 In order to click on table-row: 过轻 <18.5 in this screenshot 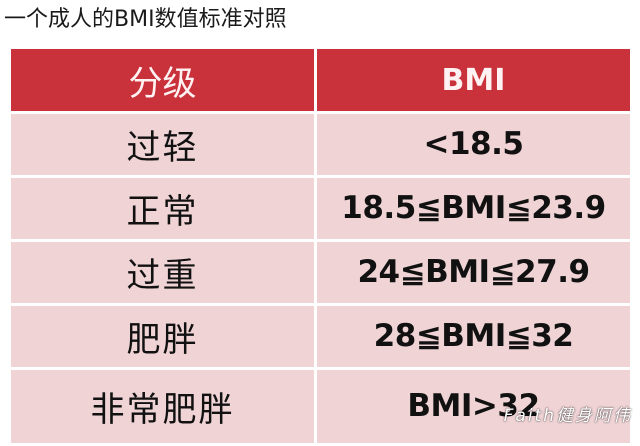, I will do `click(320, 144)`.